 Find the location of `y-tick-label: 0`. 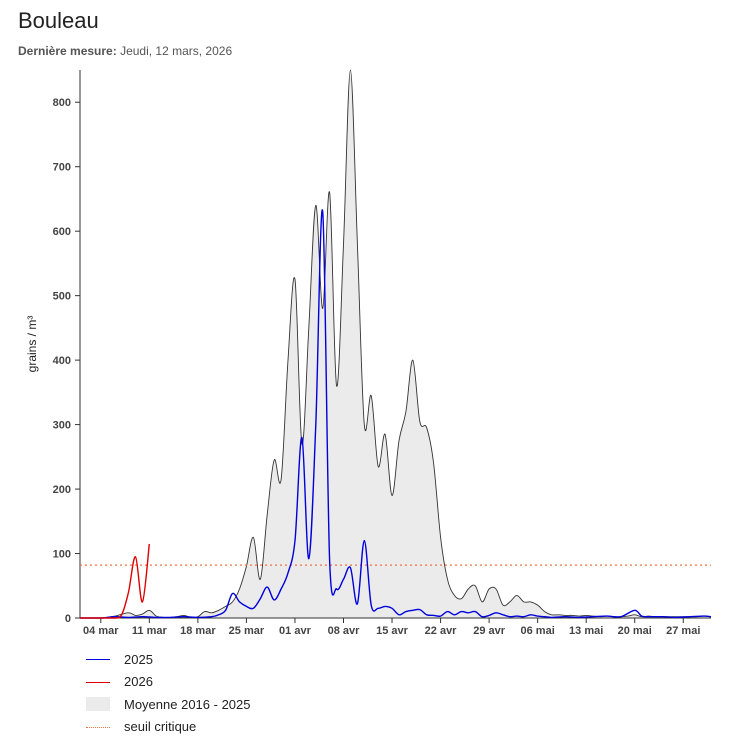

y-tick-label: 0 is located at coordinates (68, 619).